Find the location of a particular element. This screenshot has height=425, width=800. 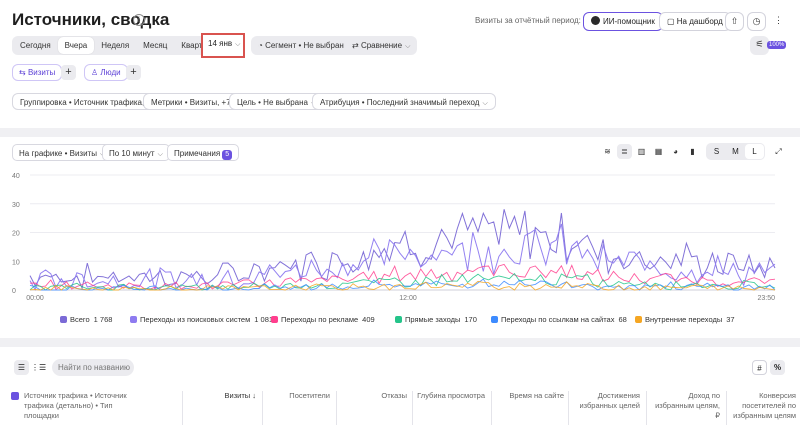

date-picker-button: 14 янв ⌵ is located at coordinates (223, 45).